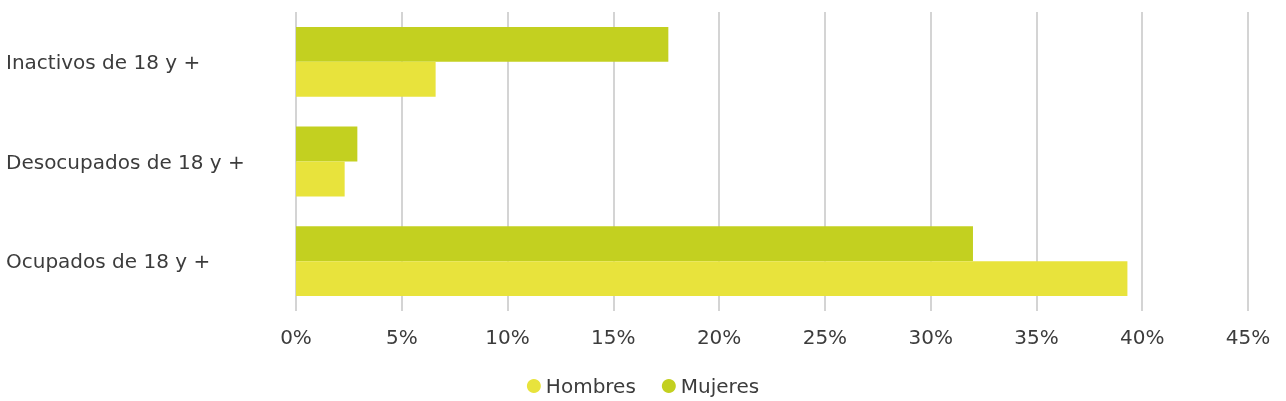 This screenshot has height=401, width=1286. Describe the element at coordinates (590, 386) in the screenshot. I see `legend-label: Hombres` at that location.